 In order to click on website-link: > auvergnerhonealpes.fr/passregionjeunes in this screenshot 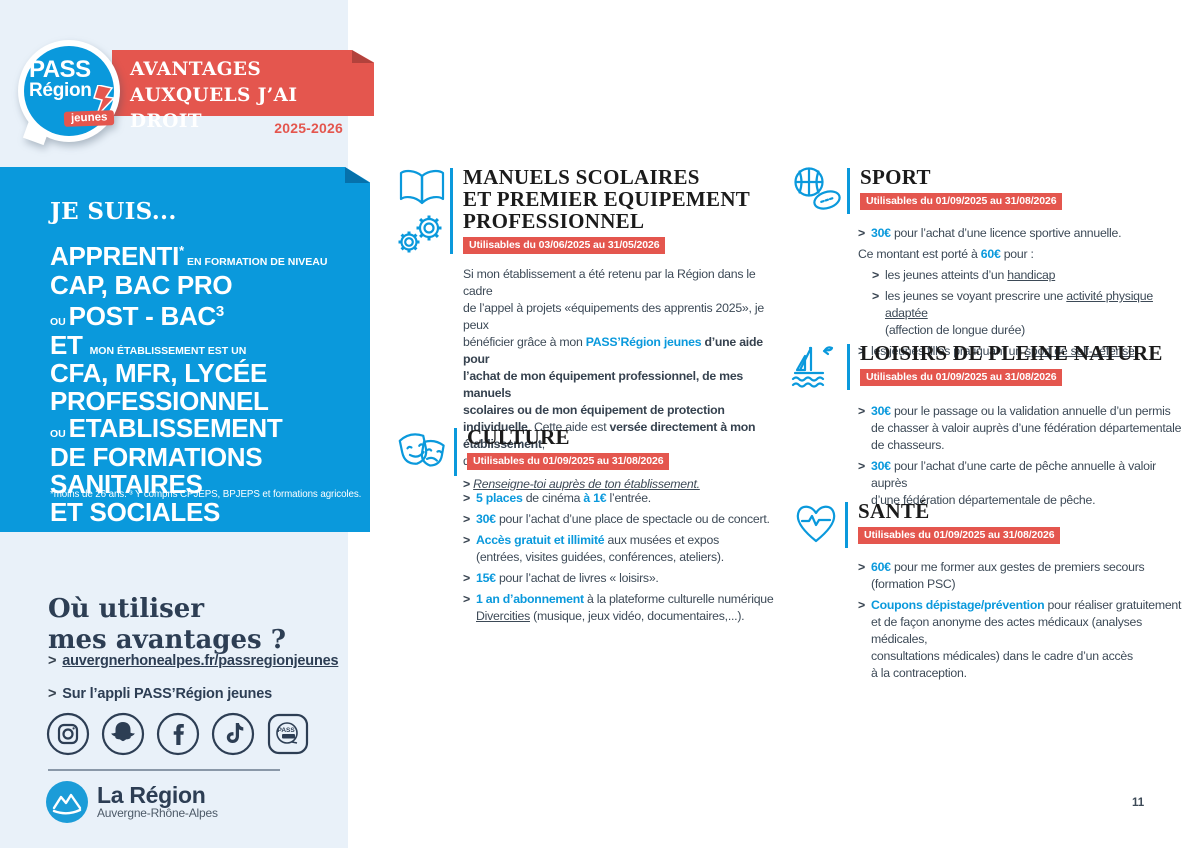, I will do `click(193, 661)`.